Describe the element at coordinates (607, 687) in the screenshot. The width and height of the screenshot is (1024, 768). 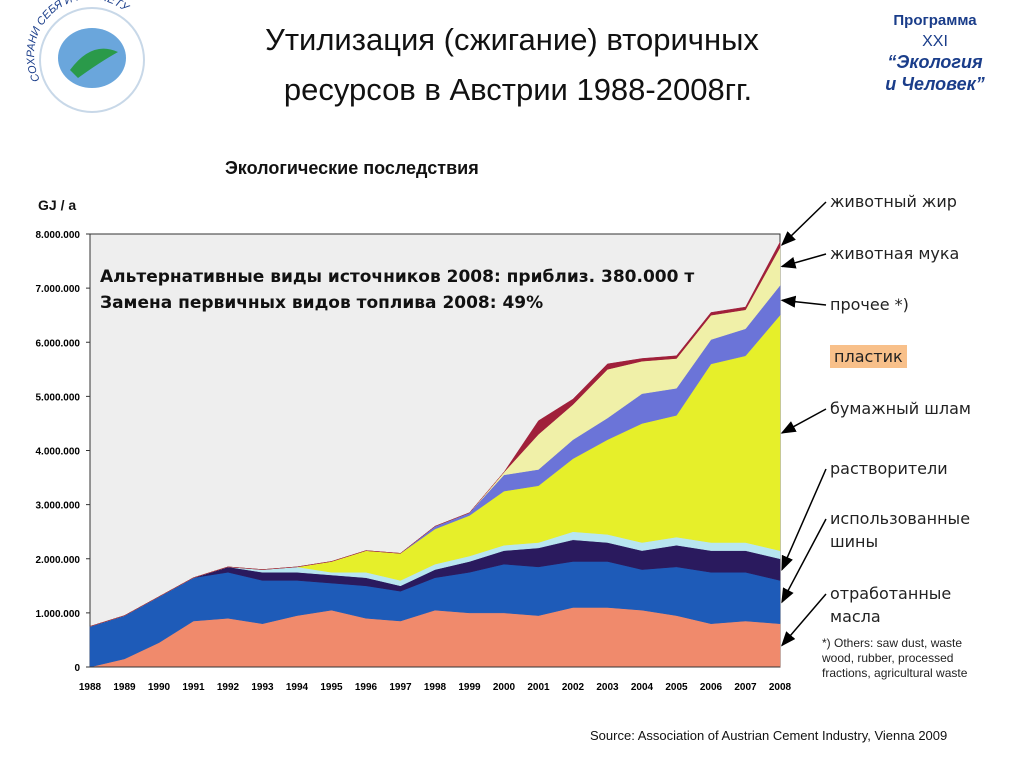
I see `x-tick-label: 2003` at that location.